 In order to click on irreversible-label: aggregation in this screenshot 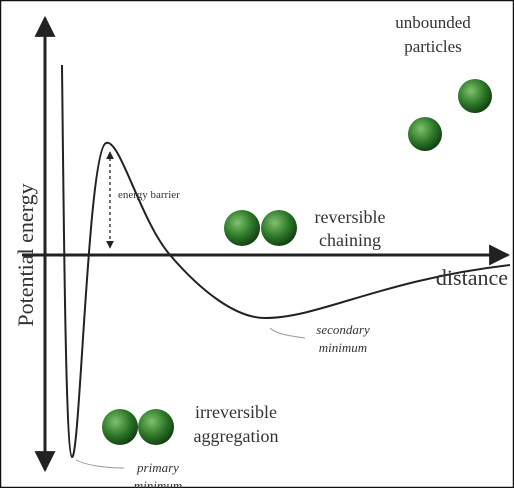, I will do `click(236, 436)`.